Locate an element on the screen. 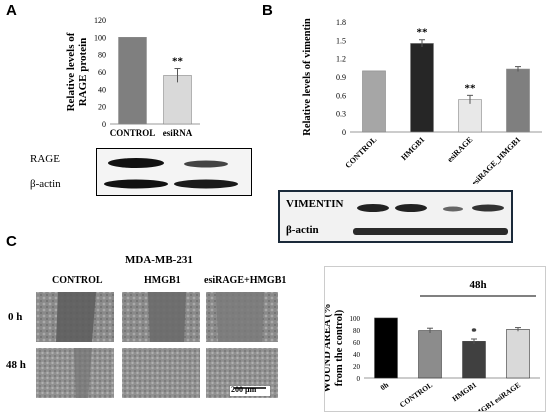 The image size is (550, 416). blot-b-label-1: VIMENTIN is located at coordinates (315, 204).